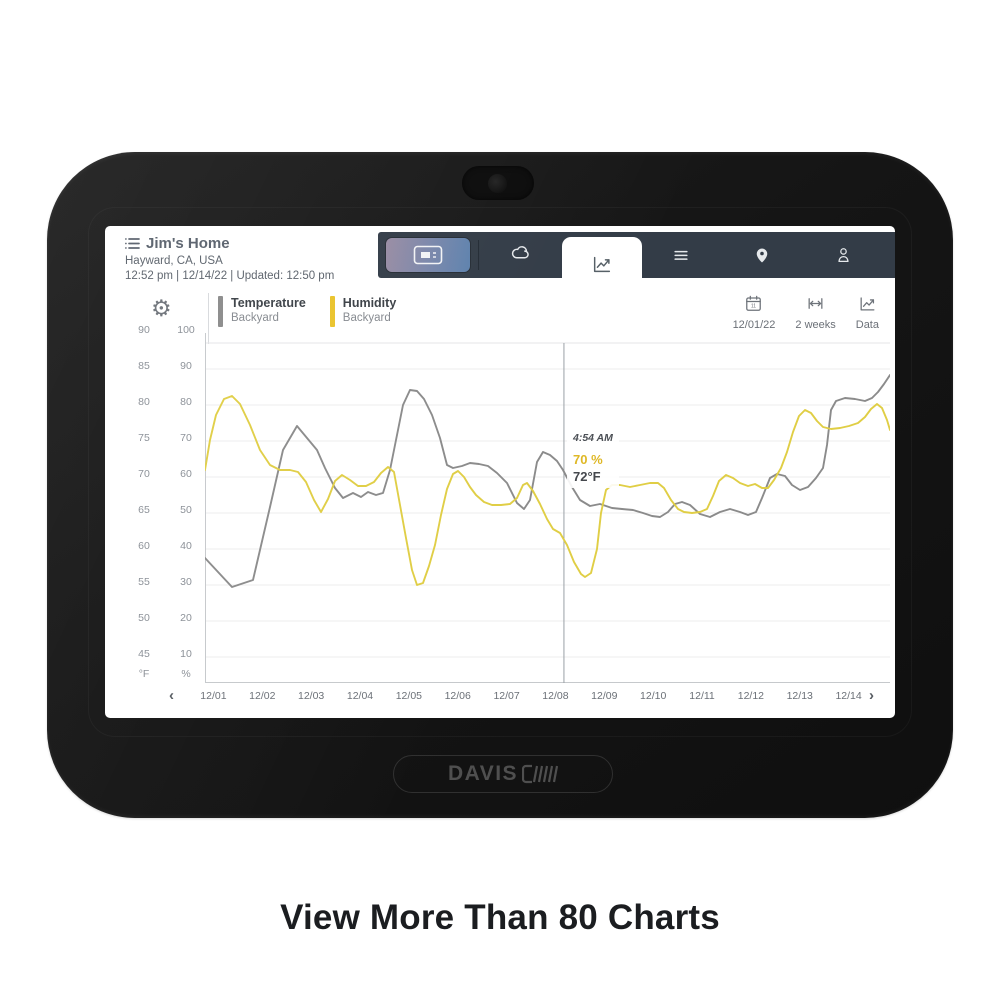 This screenshot has width=1000, height=1000. I want to click on caption: View More Than 80 Charts, so click(500, 917).